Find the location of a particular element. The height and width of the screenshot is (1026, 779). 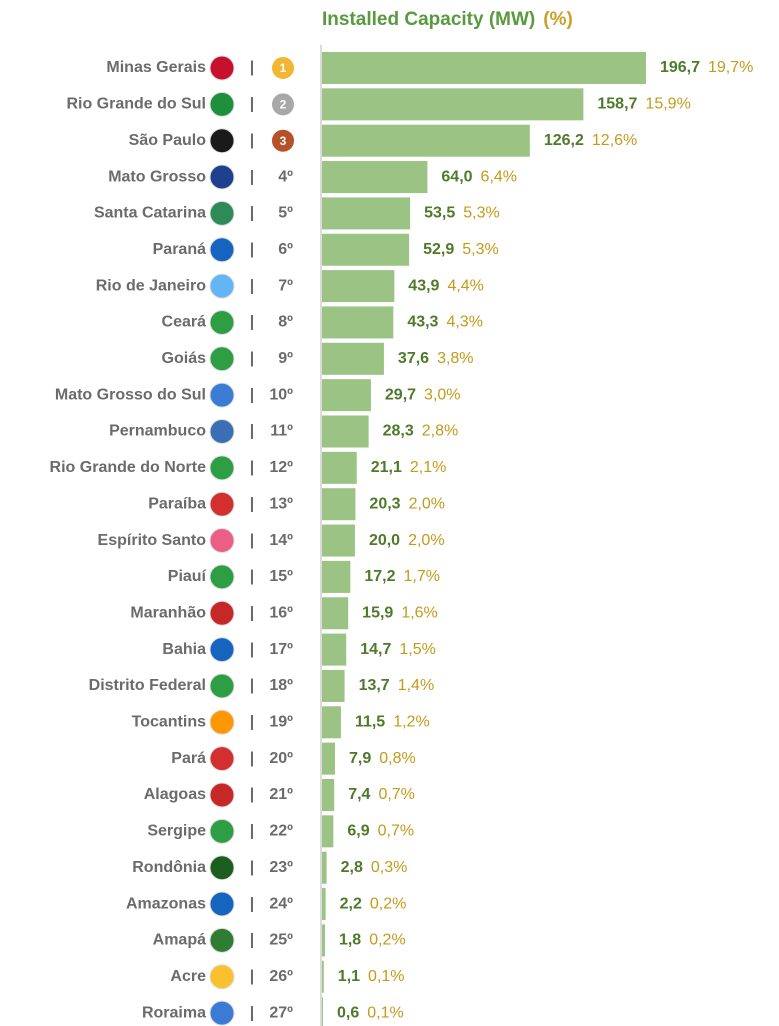

rank: 12º is located at coordinates (281, 467).